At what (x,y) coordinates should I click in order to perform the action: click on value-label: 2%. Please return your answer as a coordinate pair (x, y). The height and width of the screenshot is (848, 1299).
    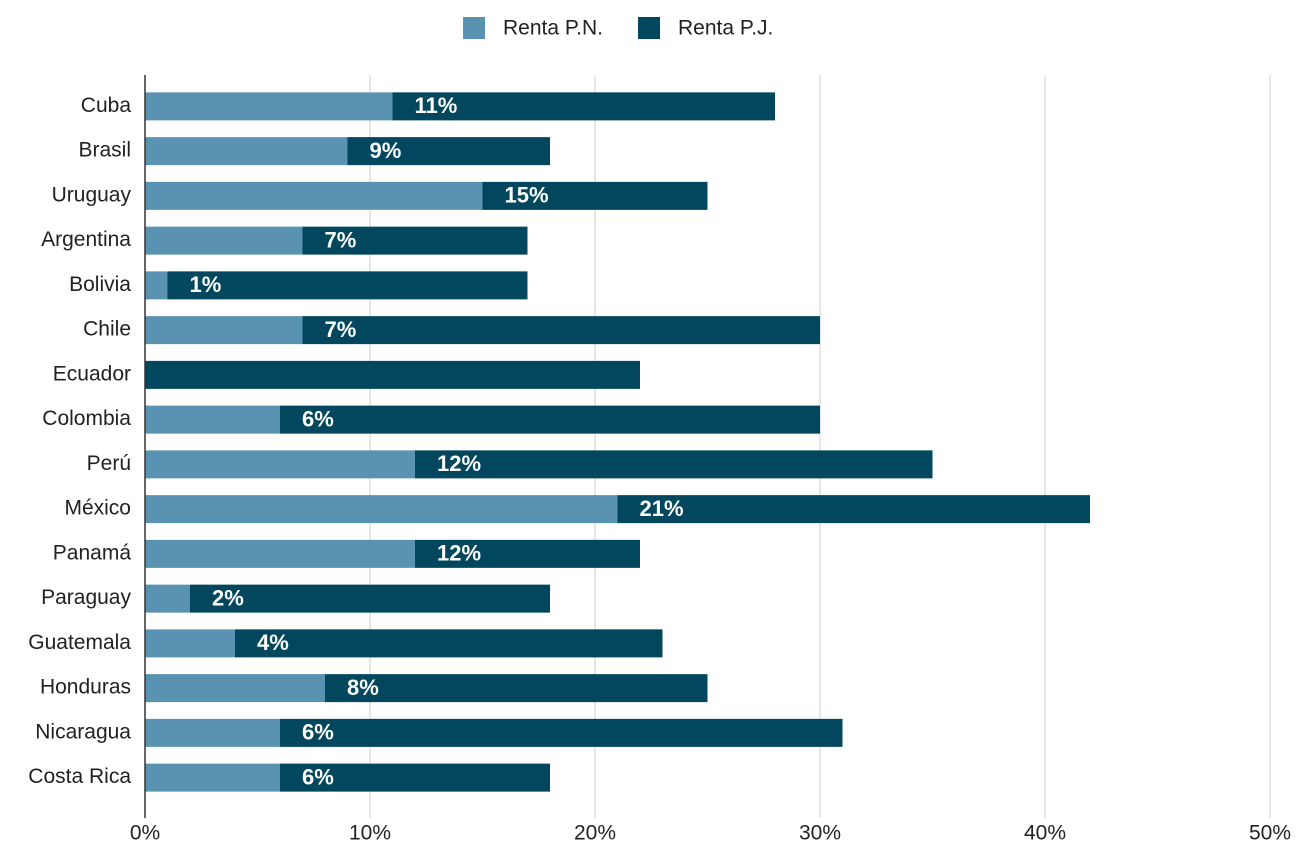
    Looking at the image, I should click on (228, 597).